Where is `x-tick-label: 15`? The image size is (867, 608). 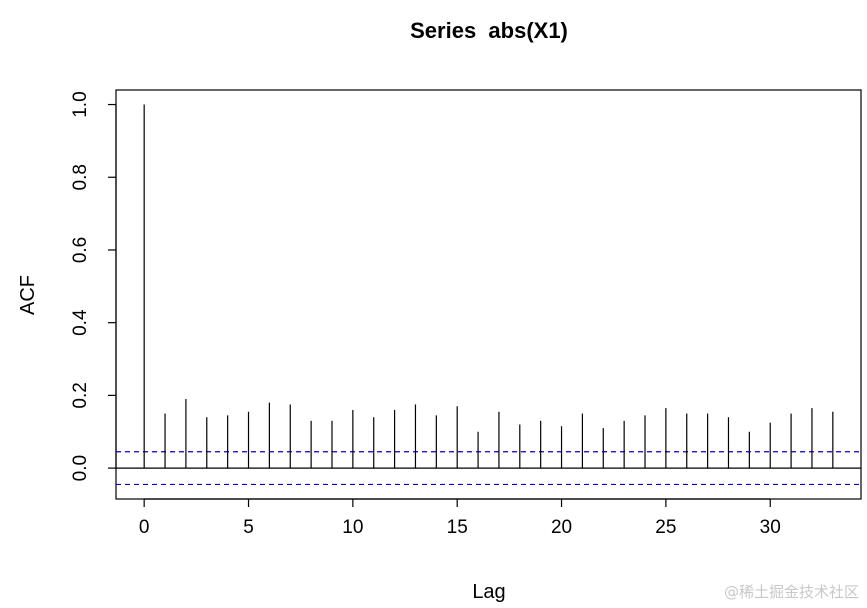 x-tick-label: 15 is located at coordinates (457, 527).